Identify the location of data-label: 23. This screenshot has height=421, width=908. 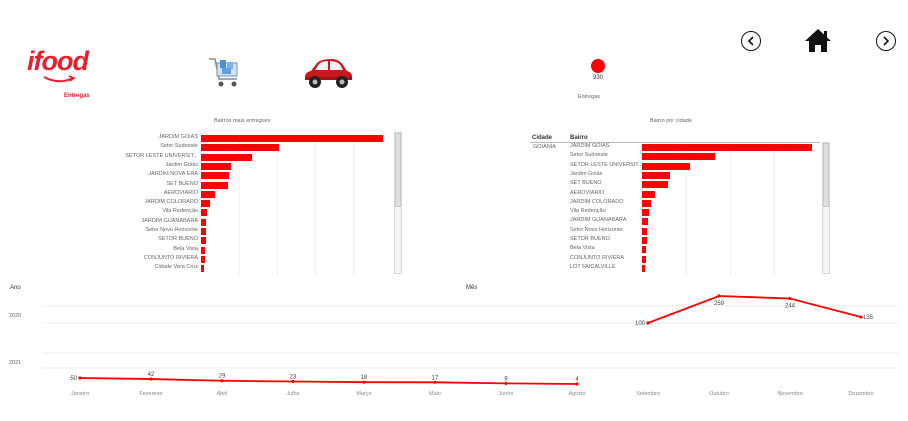
(293, 378).